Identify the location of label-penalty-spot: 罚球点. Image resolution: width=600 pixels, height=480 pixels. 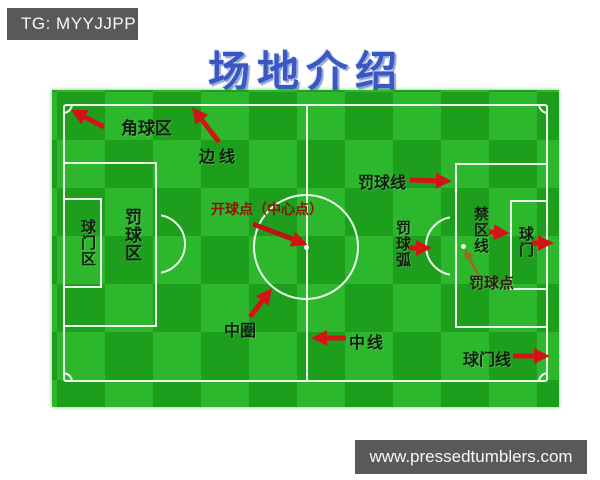
(492, 283).